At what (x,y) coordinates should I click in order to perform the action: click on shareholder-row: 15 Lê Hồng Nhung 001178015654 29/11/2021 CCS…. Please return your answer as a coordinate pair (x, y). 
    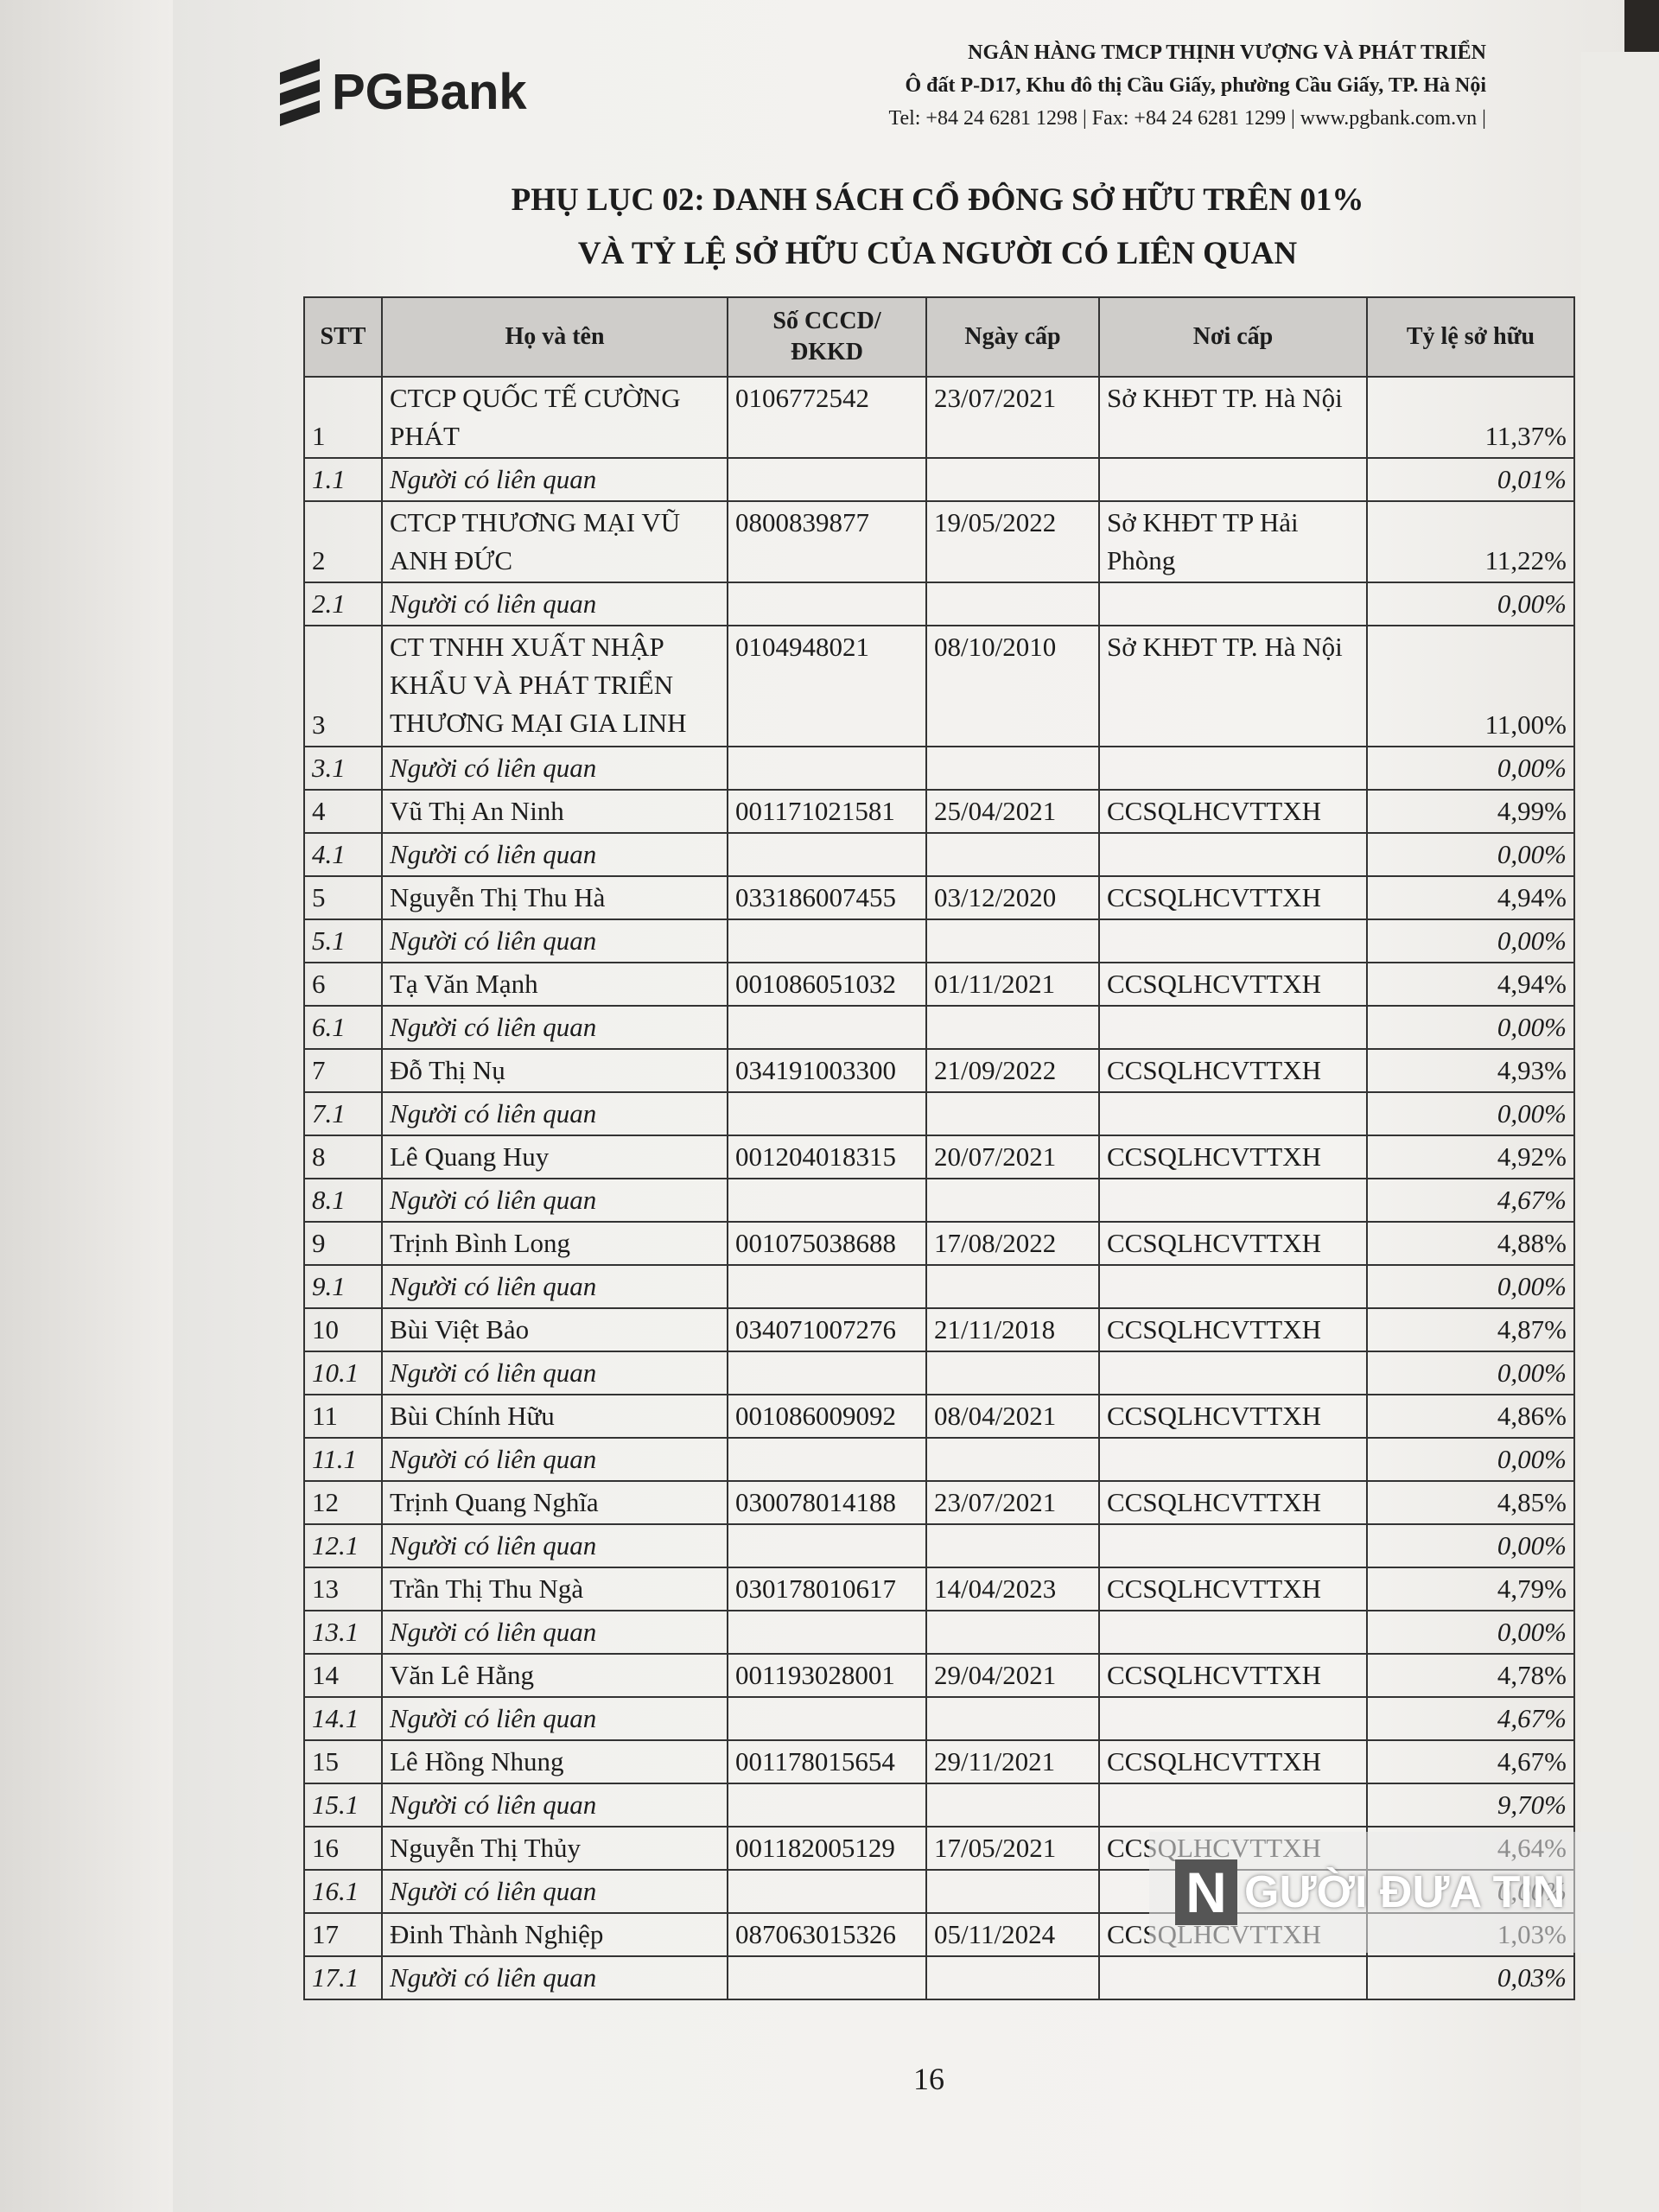
    Looking at the image, I should click on (939, 1761).